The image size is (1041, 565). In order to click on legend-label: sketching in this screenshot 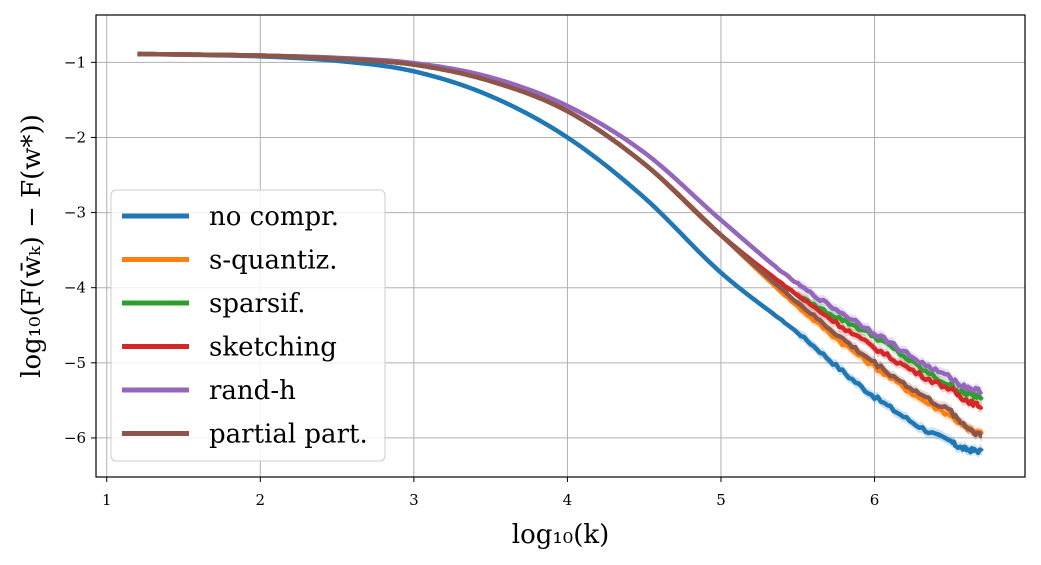, I will do `click(273, 348)`.